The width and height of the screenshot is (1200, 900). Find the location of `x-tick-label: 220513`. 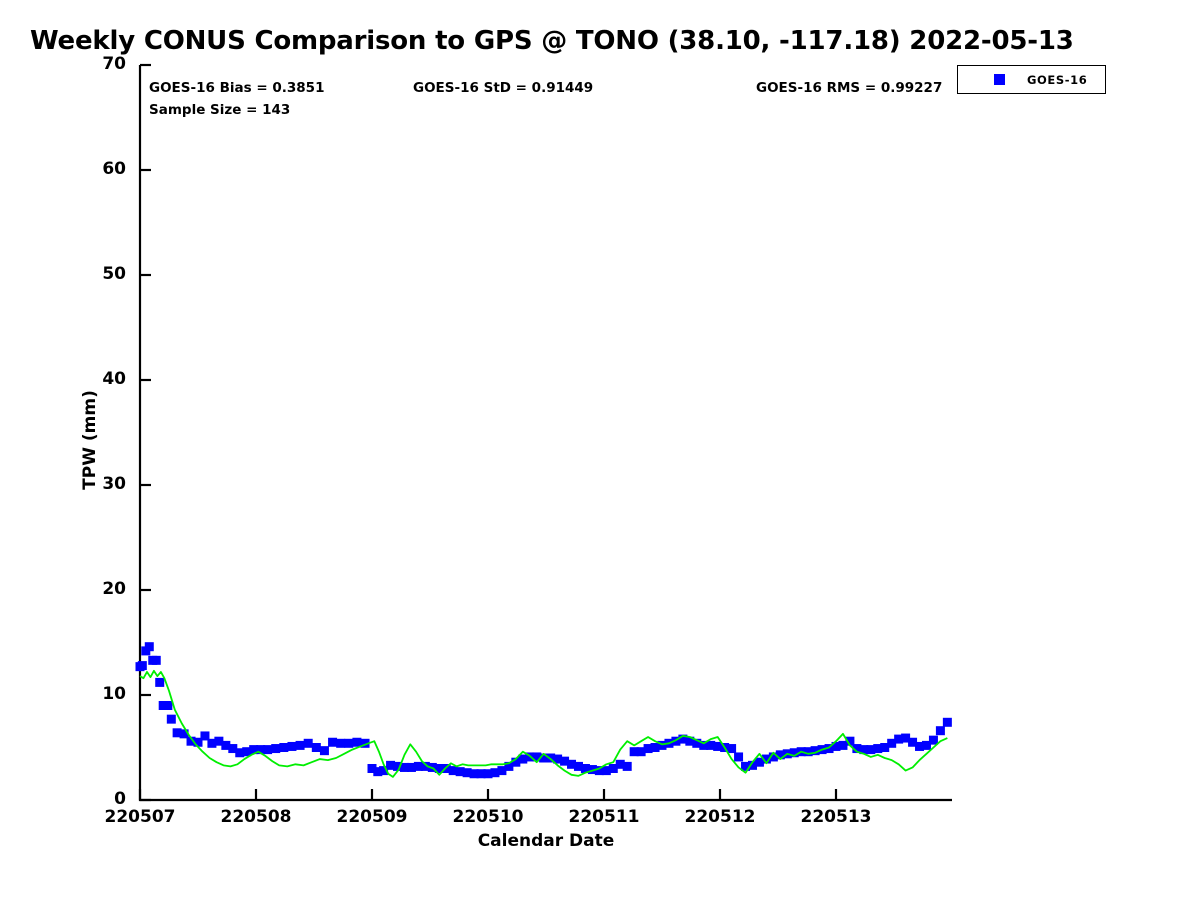

x-tick-label: 220513 is located at coordinates (836, 817).